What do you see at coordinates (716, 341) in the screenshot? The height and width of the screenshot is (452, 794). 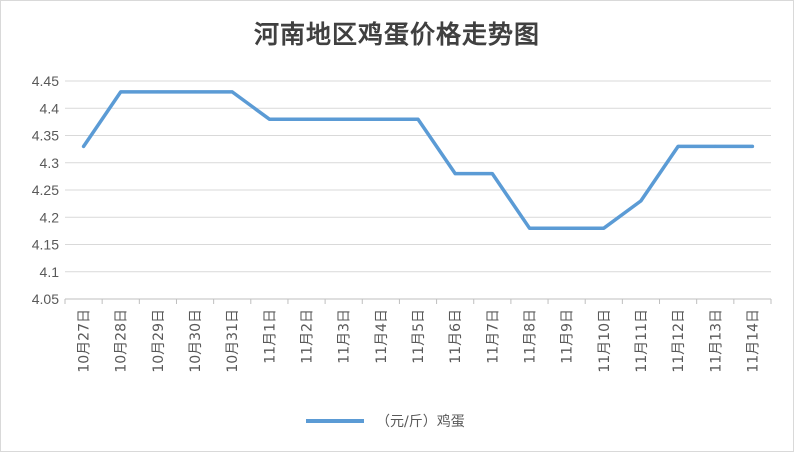 I see `x-tick-label: 11月13日` at bounding box center [716, 341].